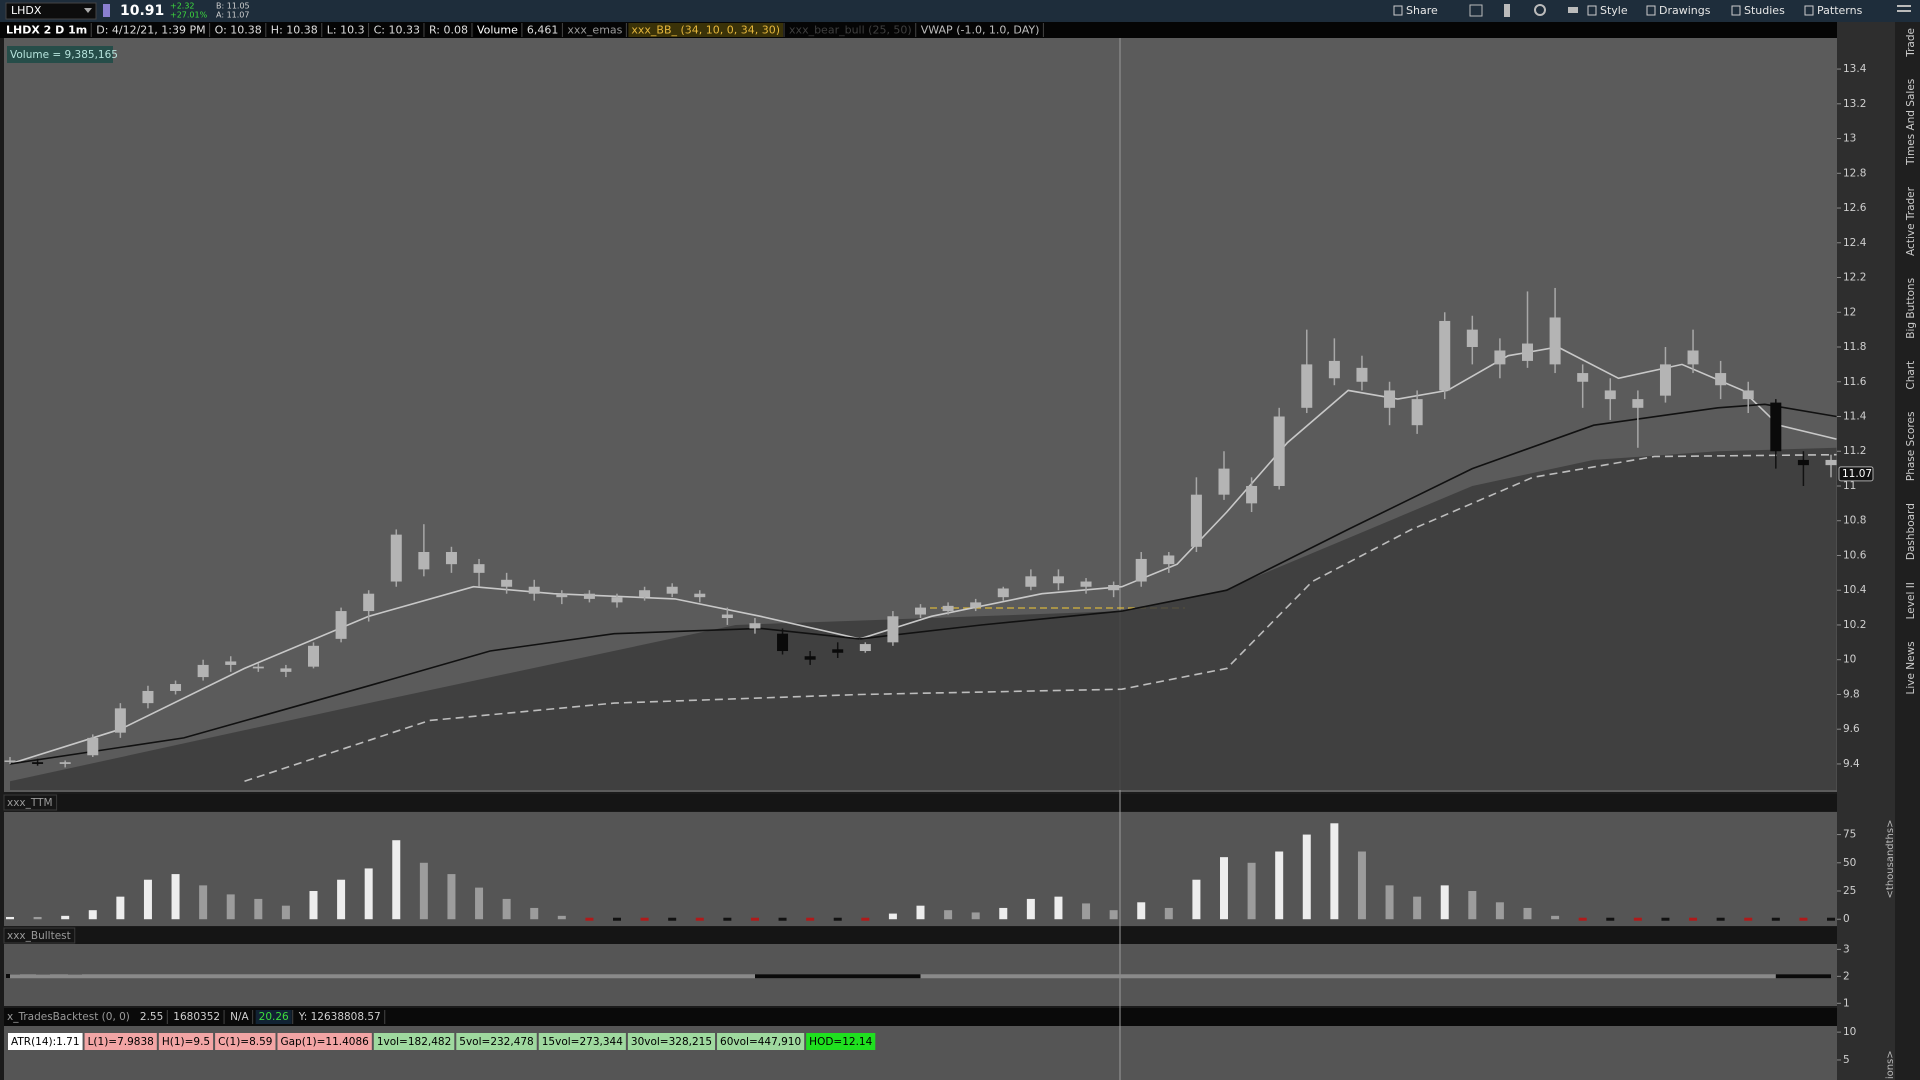 Image resolution: width=1920 pixels, height=1080 pixels. Describe the element at coordinates (51, 11) in the screenshot. I see `symbol-box` at that location.